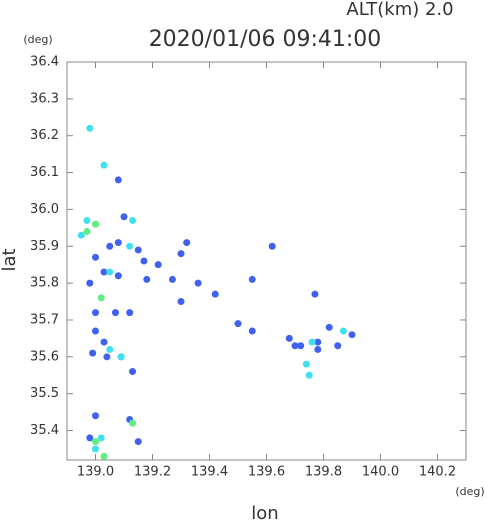 The width and height of the screenshot is (490, 521). I want to click on x-tick-label: 139.2, so click(152, 472).